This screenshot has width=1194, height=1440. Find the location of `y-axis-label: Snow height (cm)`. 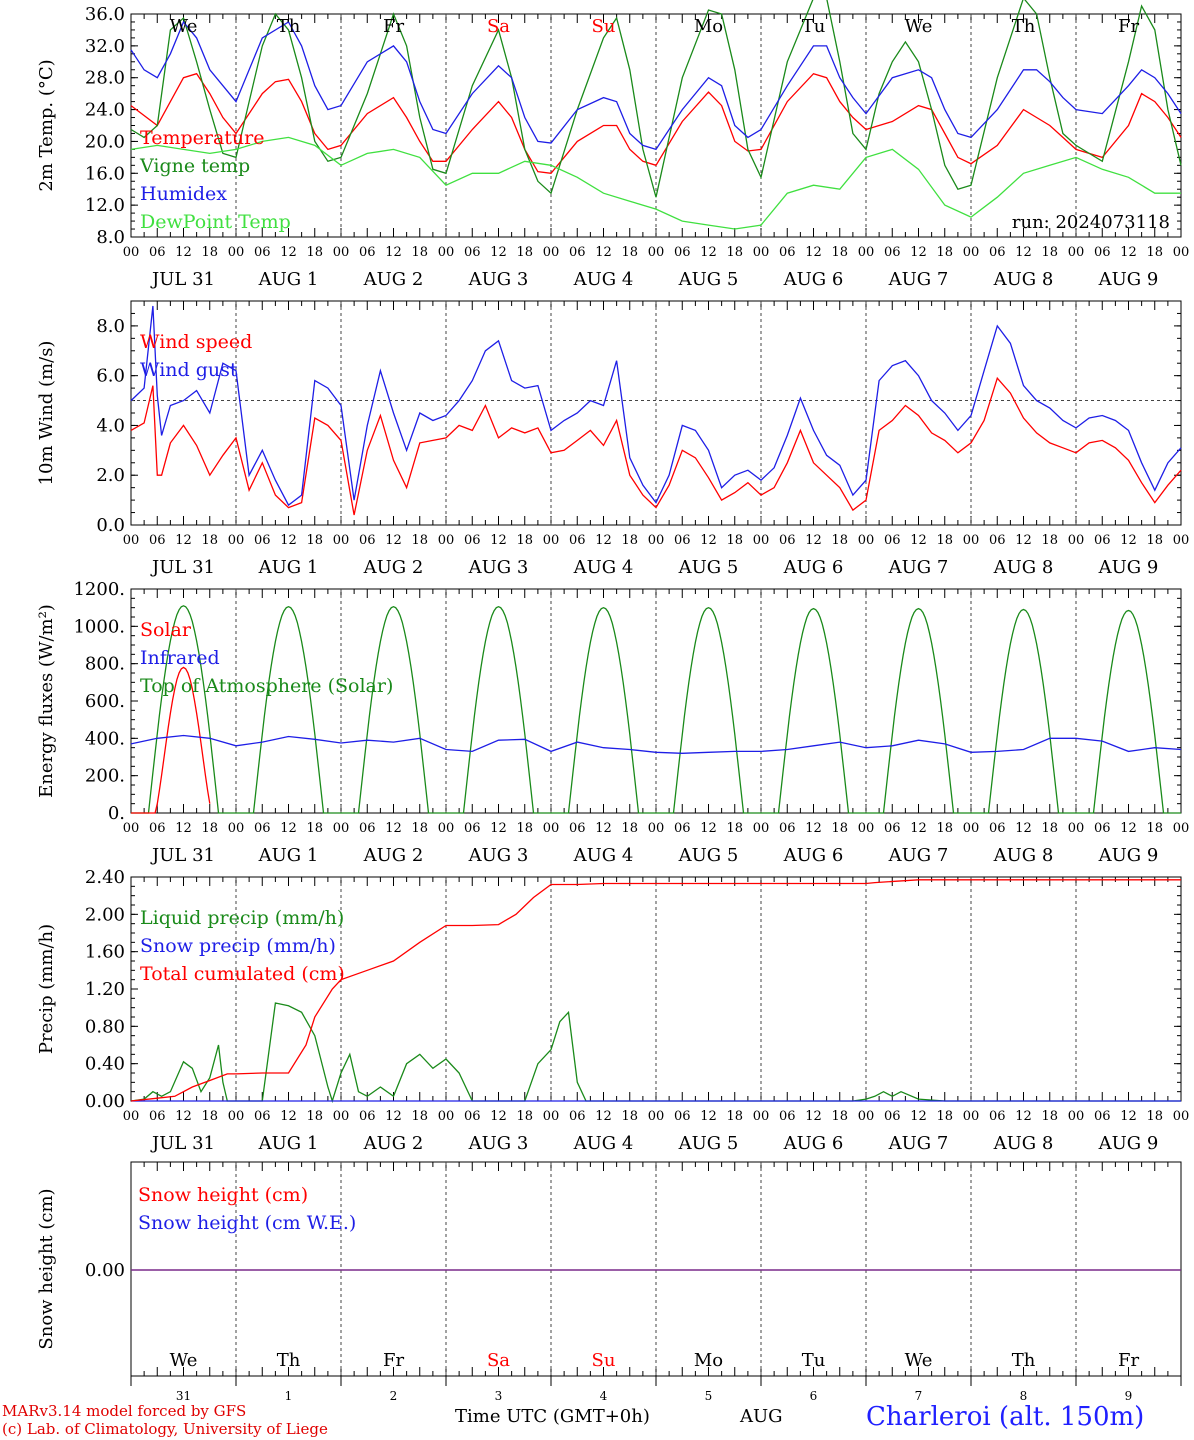

y-axis-label: Snow height (cm) is located at coordinates (46, 1268).